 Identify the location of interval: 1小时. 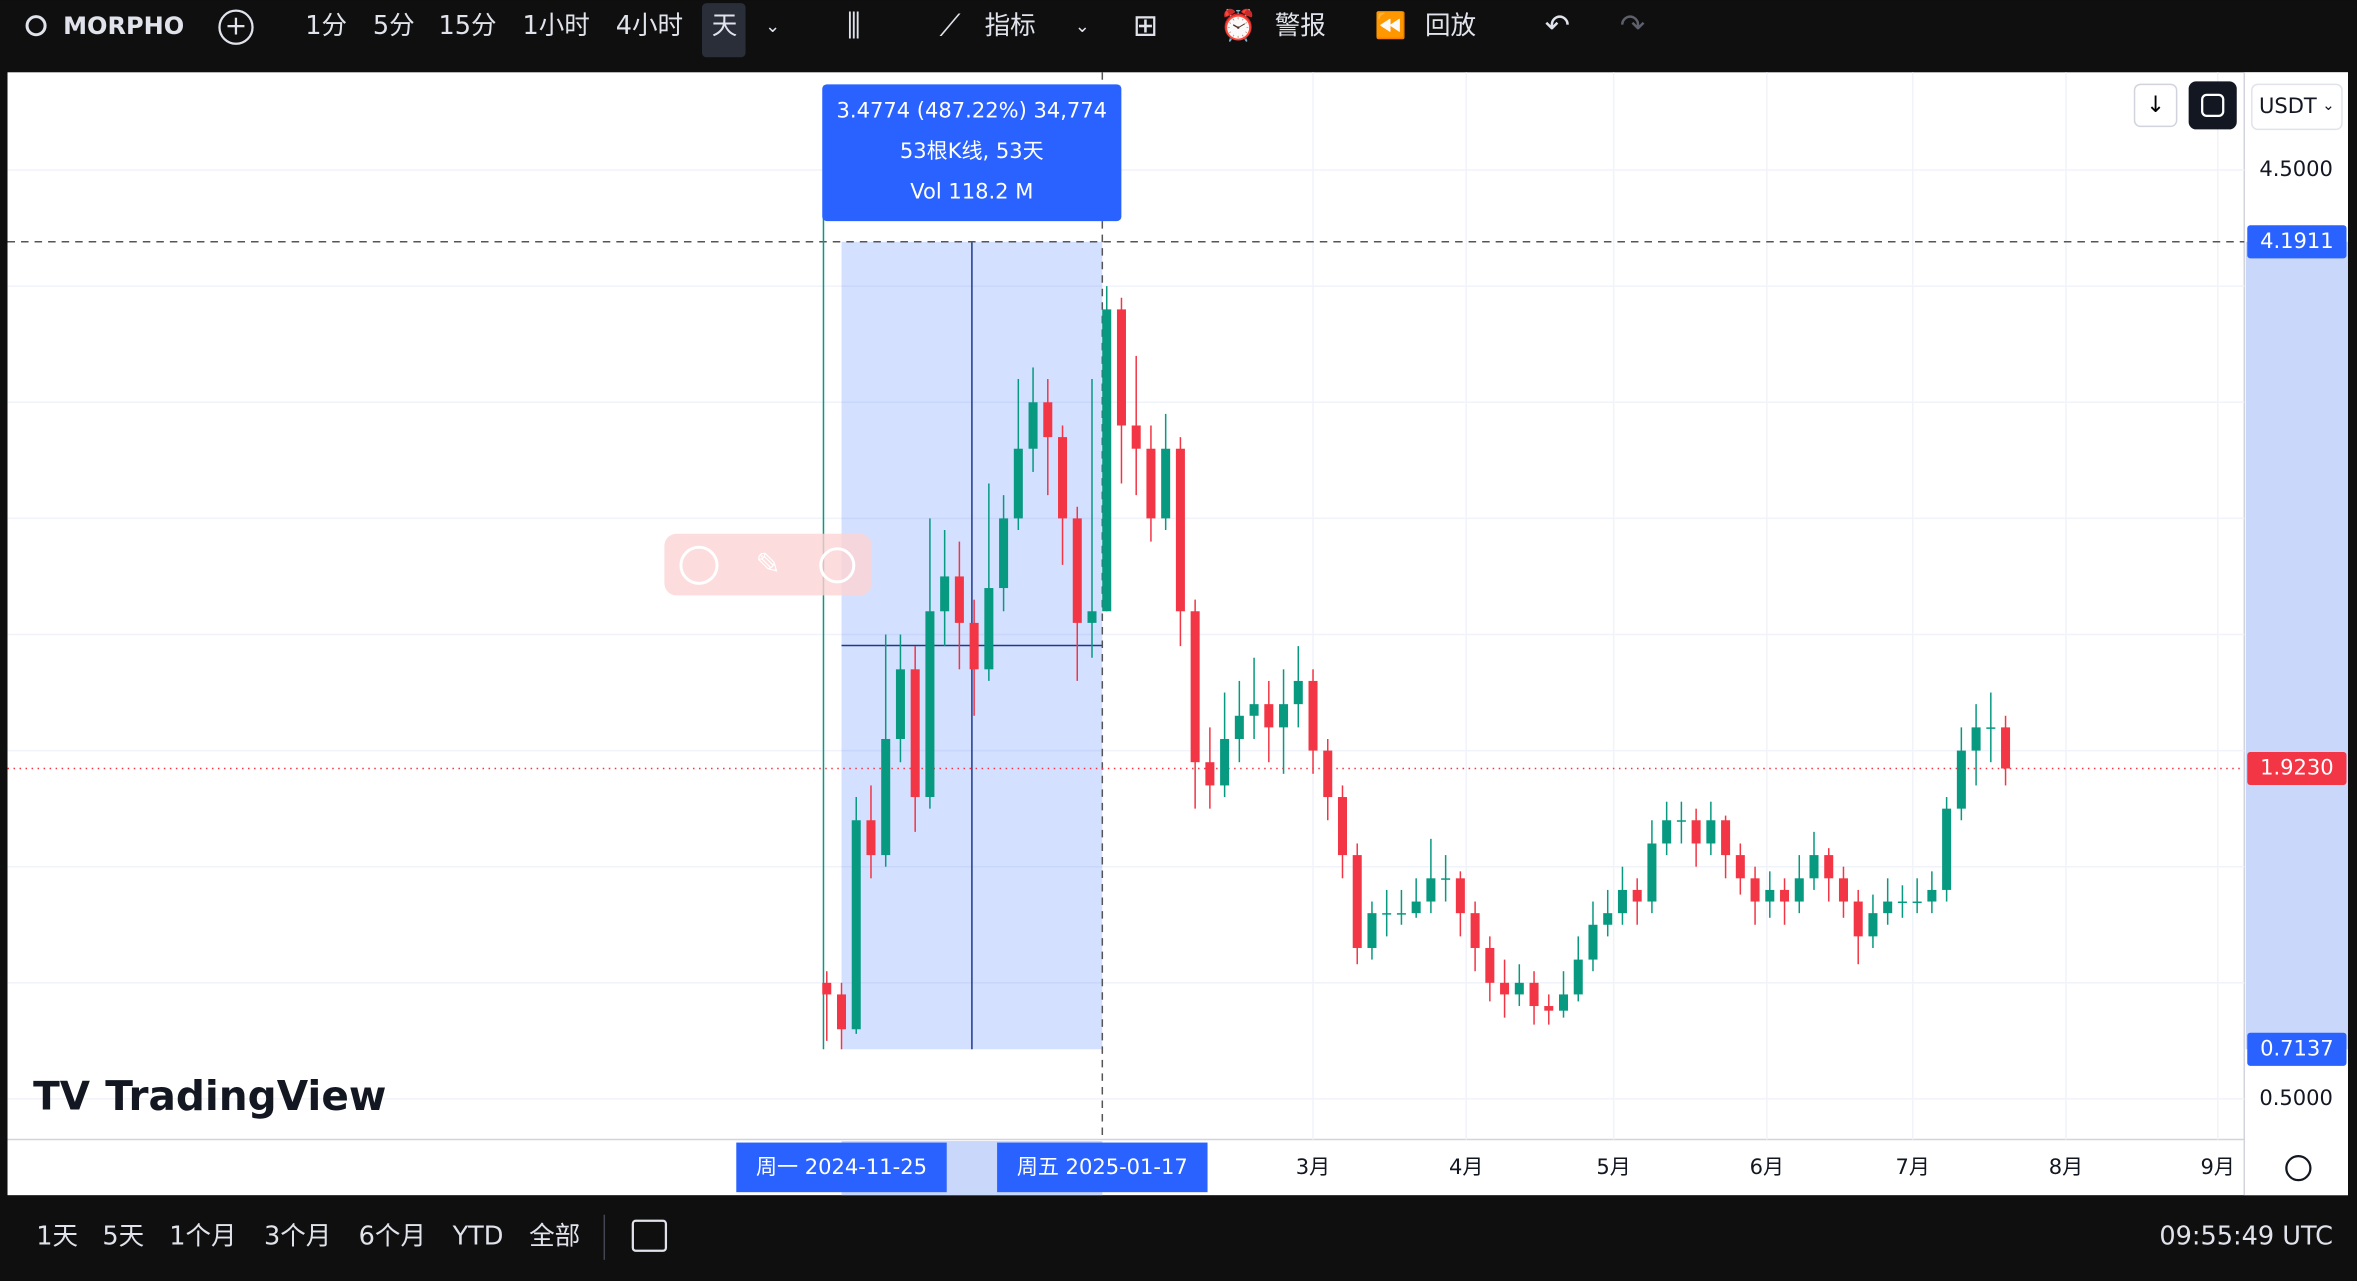
(556, 26).